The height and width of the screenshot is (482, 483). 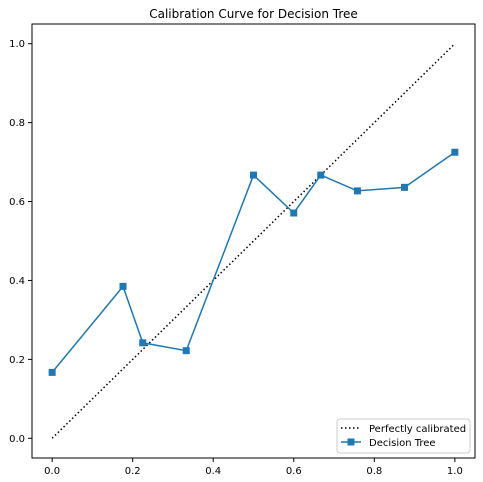 I want to click on y-tick-label: 0.8, so click(x=17, y=123).